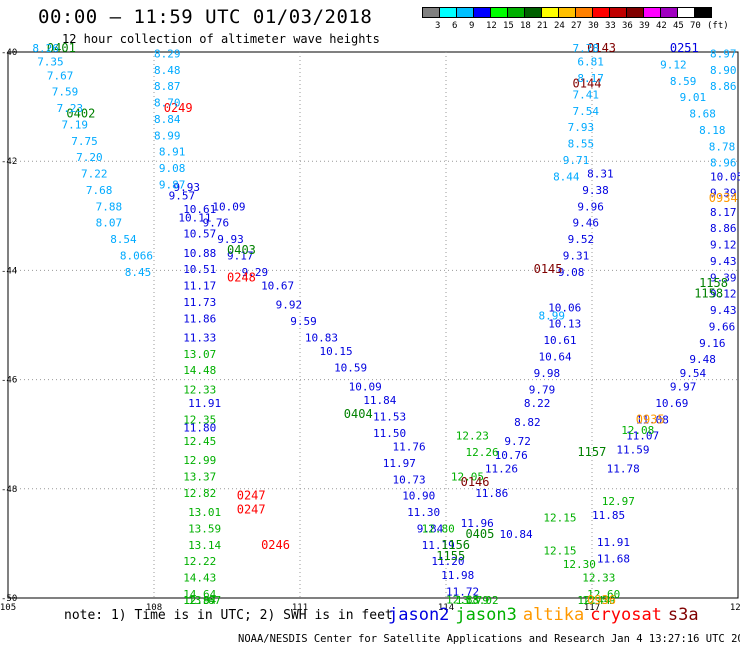  Describe the element at coordinates (527, 422) in the screenshot. I see `data-label-jason2: 8.82` at that location.